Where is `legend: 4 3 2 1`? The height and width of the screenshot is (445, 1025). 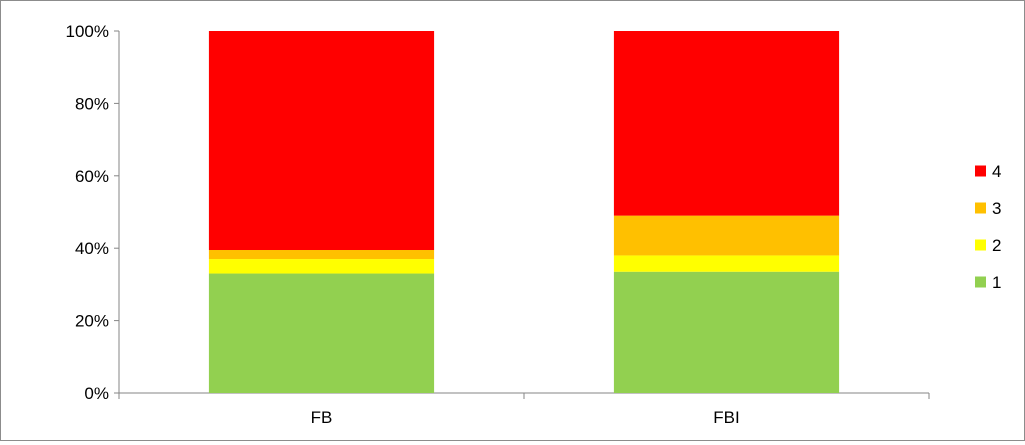 legend: 4 3 2 1 is located at coordinates (988, 227).